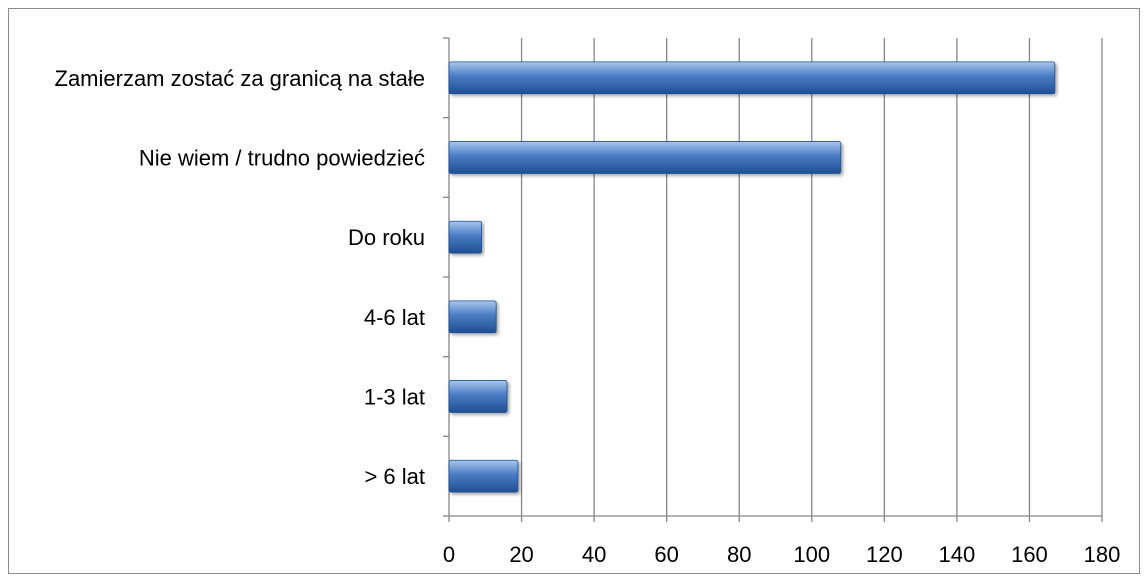  What do you see at coordinates (386, 237) in the screenshot?
I see `category-label: Do roku` at bounding box center [386, 237].